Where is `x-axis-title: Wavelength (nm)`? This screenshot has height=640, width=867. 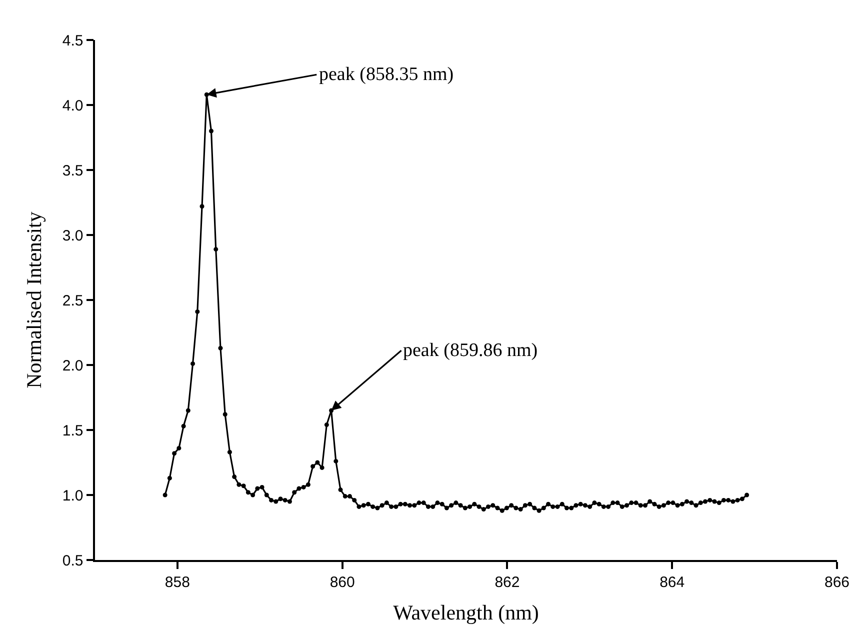 x-axis-title: Wavelength (nm) is located at coordinates (466, 612).